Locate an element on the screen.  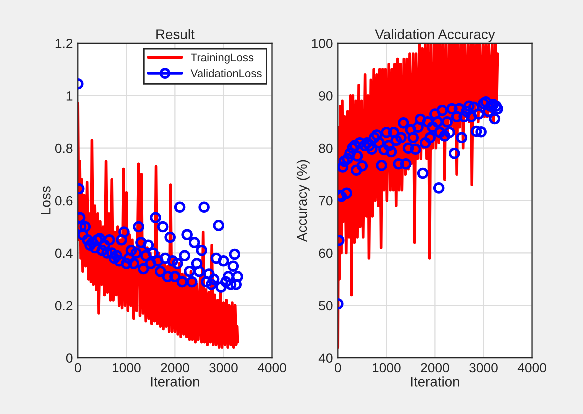
legend-label: ValidationLoss is located at coordinates (226, 73).